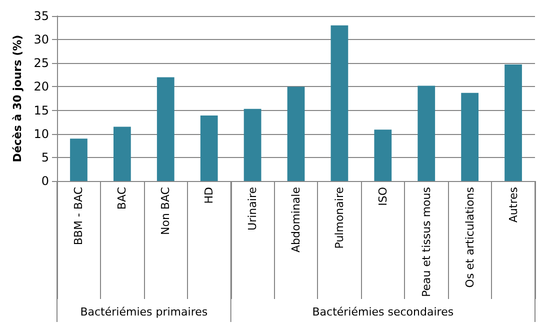 This screenshot has height=329, width=541. What do you see at coordinates (165, 210) in the screenshot?
I see `x-tick-label: Non BAC` at bounding box center [165, 210].